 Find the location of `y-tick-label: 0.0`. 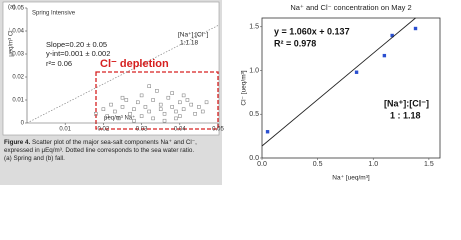

y-tick-label: 0.0 is located at coordinates (254, 158).